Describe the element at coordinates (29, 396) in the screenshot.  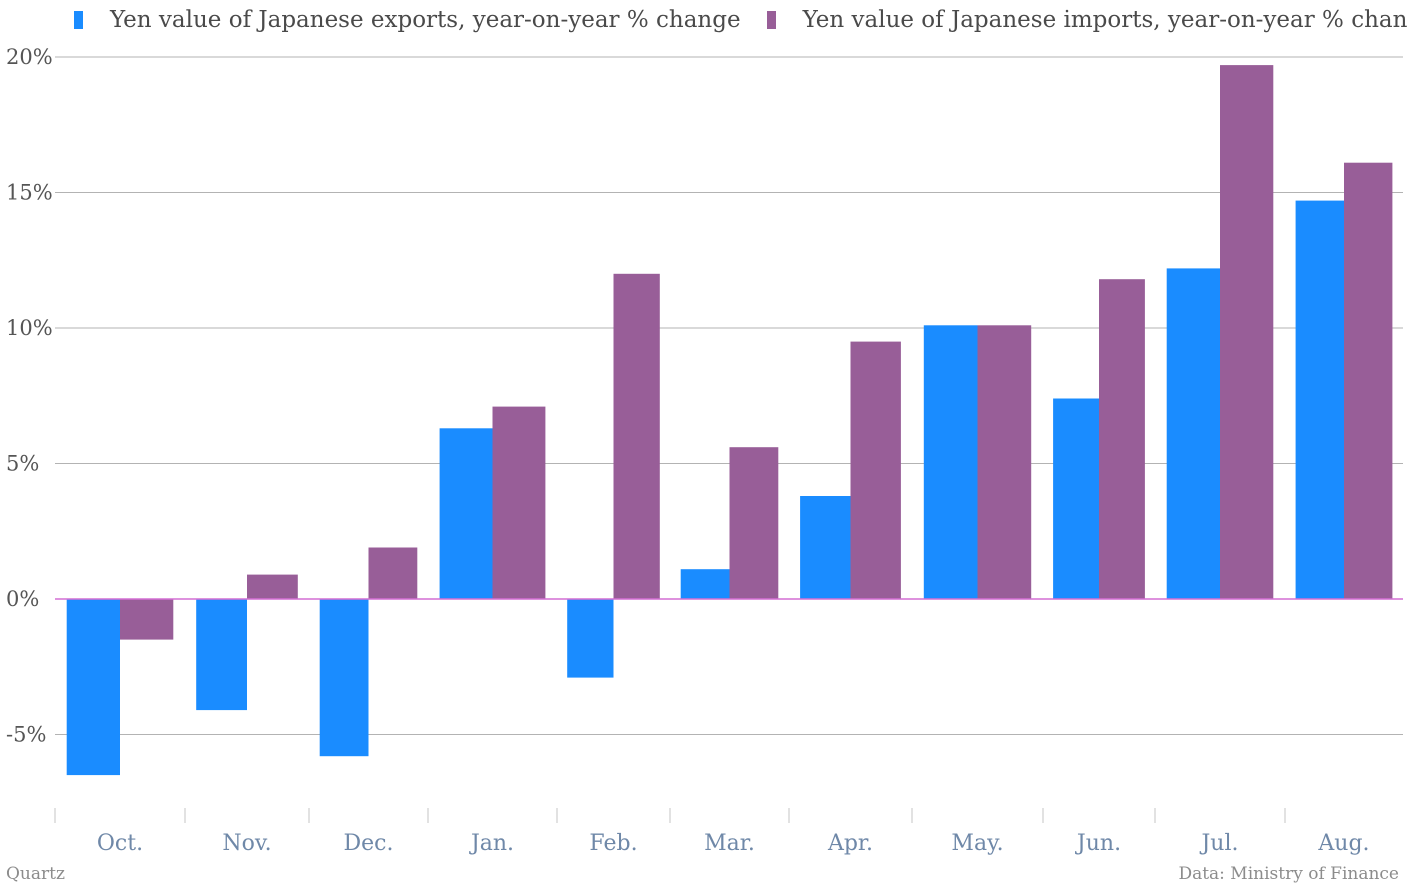
I see `y-axis-tick-labels: -5% 0% 5% 10% 15% 20%` at that location.